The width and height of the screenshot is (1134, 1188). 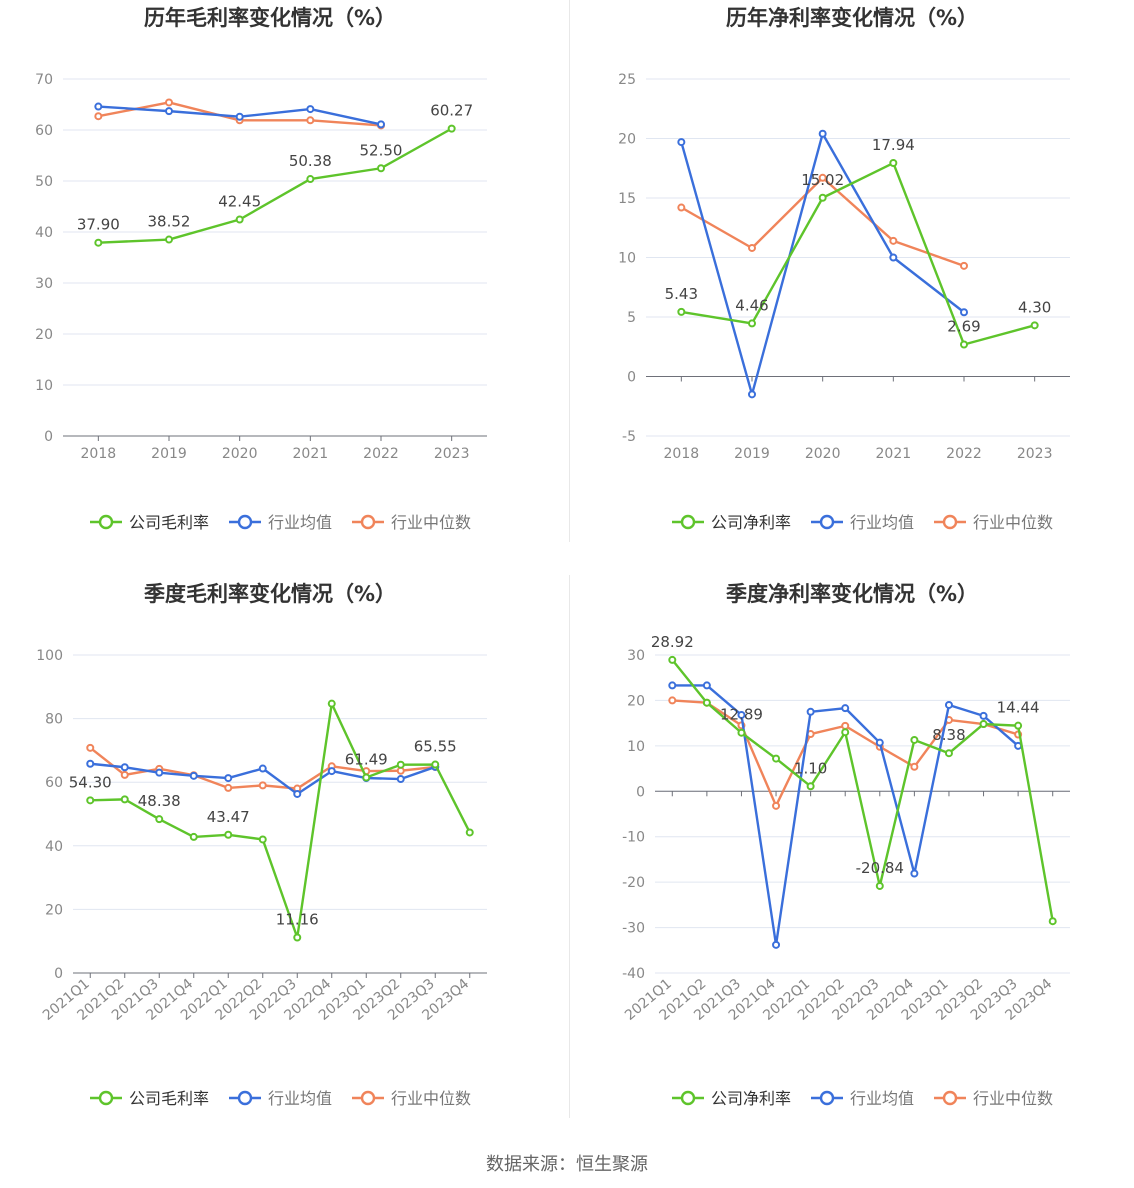 What do you see at coordinates (633, 974) in the screenshot?
I see `y-tick-label: -40` at bounding box center [633, 974].